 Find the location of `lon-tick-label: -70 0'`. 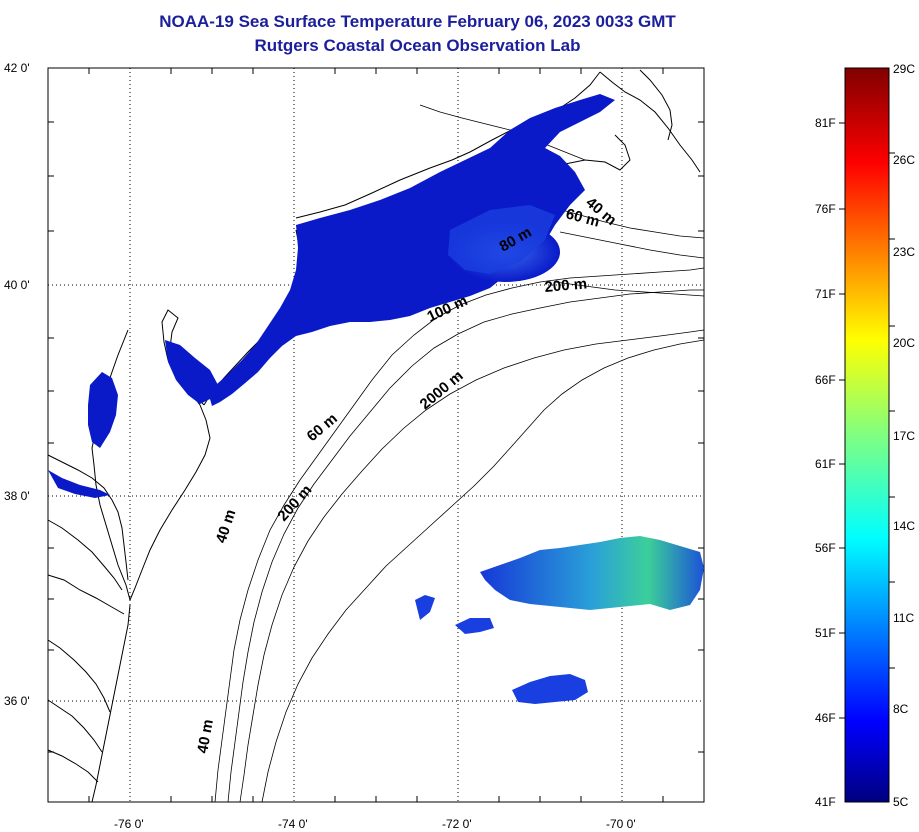

lon-tick-label: -70 0' is located at coordinates (621, 824).